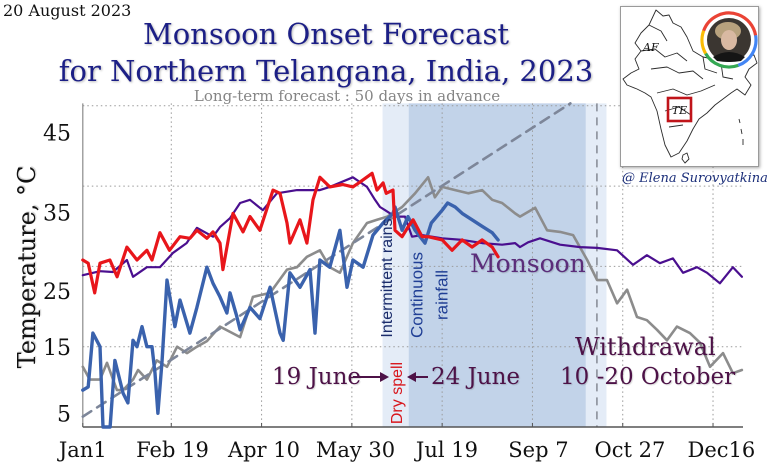 Image resolution: width=768 pixels, height=468 pixels. Describe the element at coordinates (387, 278) in the screenshot. I see `intermittent-rains-label: Intermittent rains` at that location.